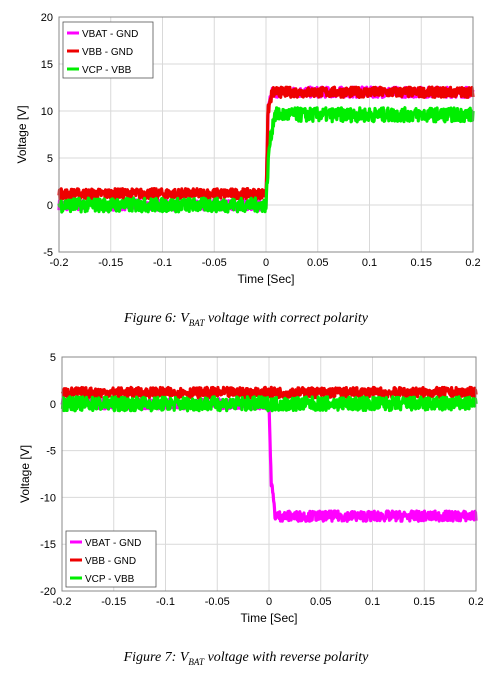 The width and height of the screenshot is (492, 679). What do you see at coordinates (47, 112) in the screenshot?
I see `y-tick-label: 10` at bounding box center [47, 112].